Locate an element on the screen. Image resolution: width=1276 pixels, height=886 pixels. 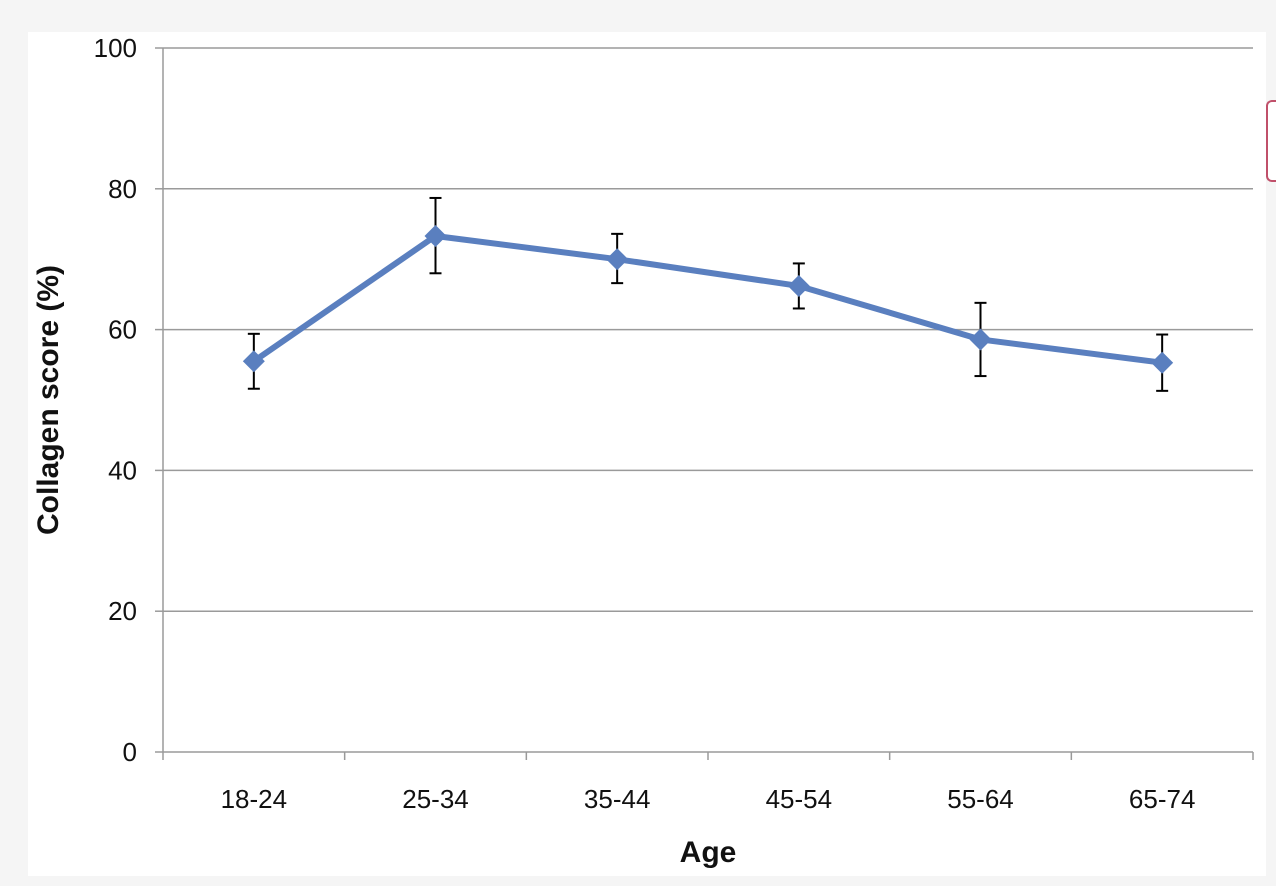
x-tick-label: 55-64 is located at coordinates (980, 799).